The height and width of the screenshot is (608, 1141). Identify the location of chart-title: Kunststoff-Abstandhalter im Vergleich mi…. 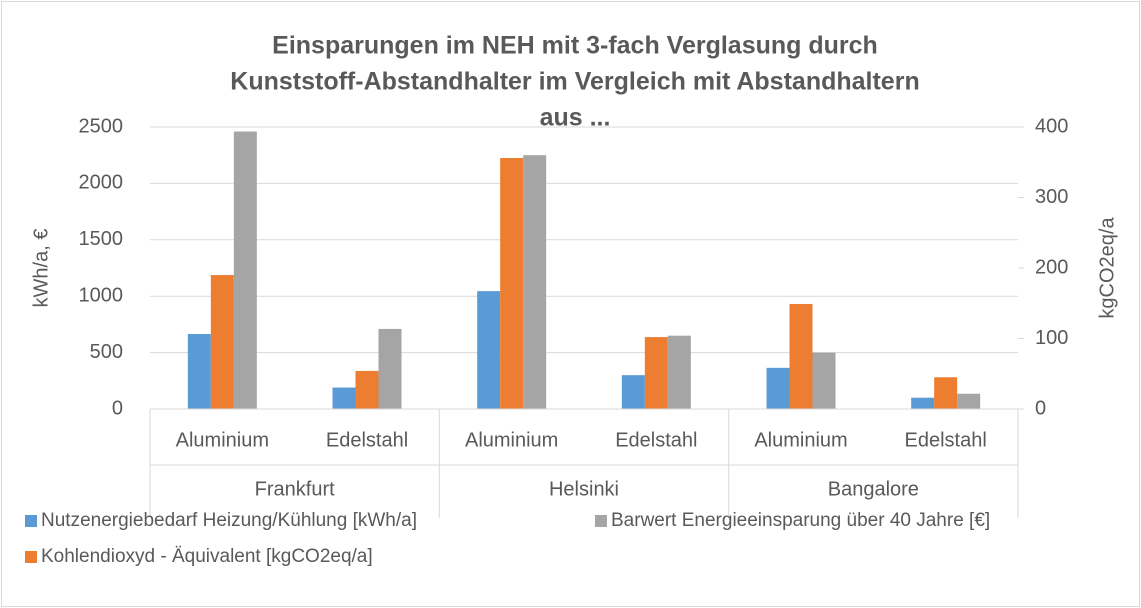
(574, 82).